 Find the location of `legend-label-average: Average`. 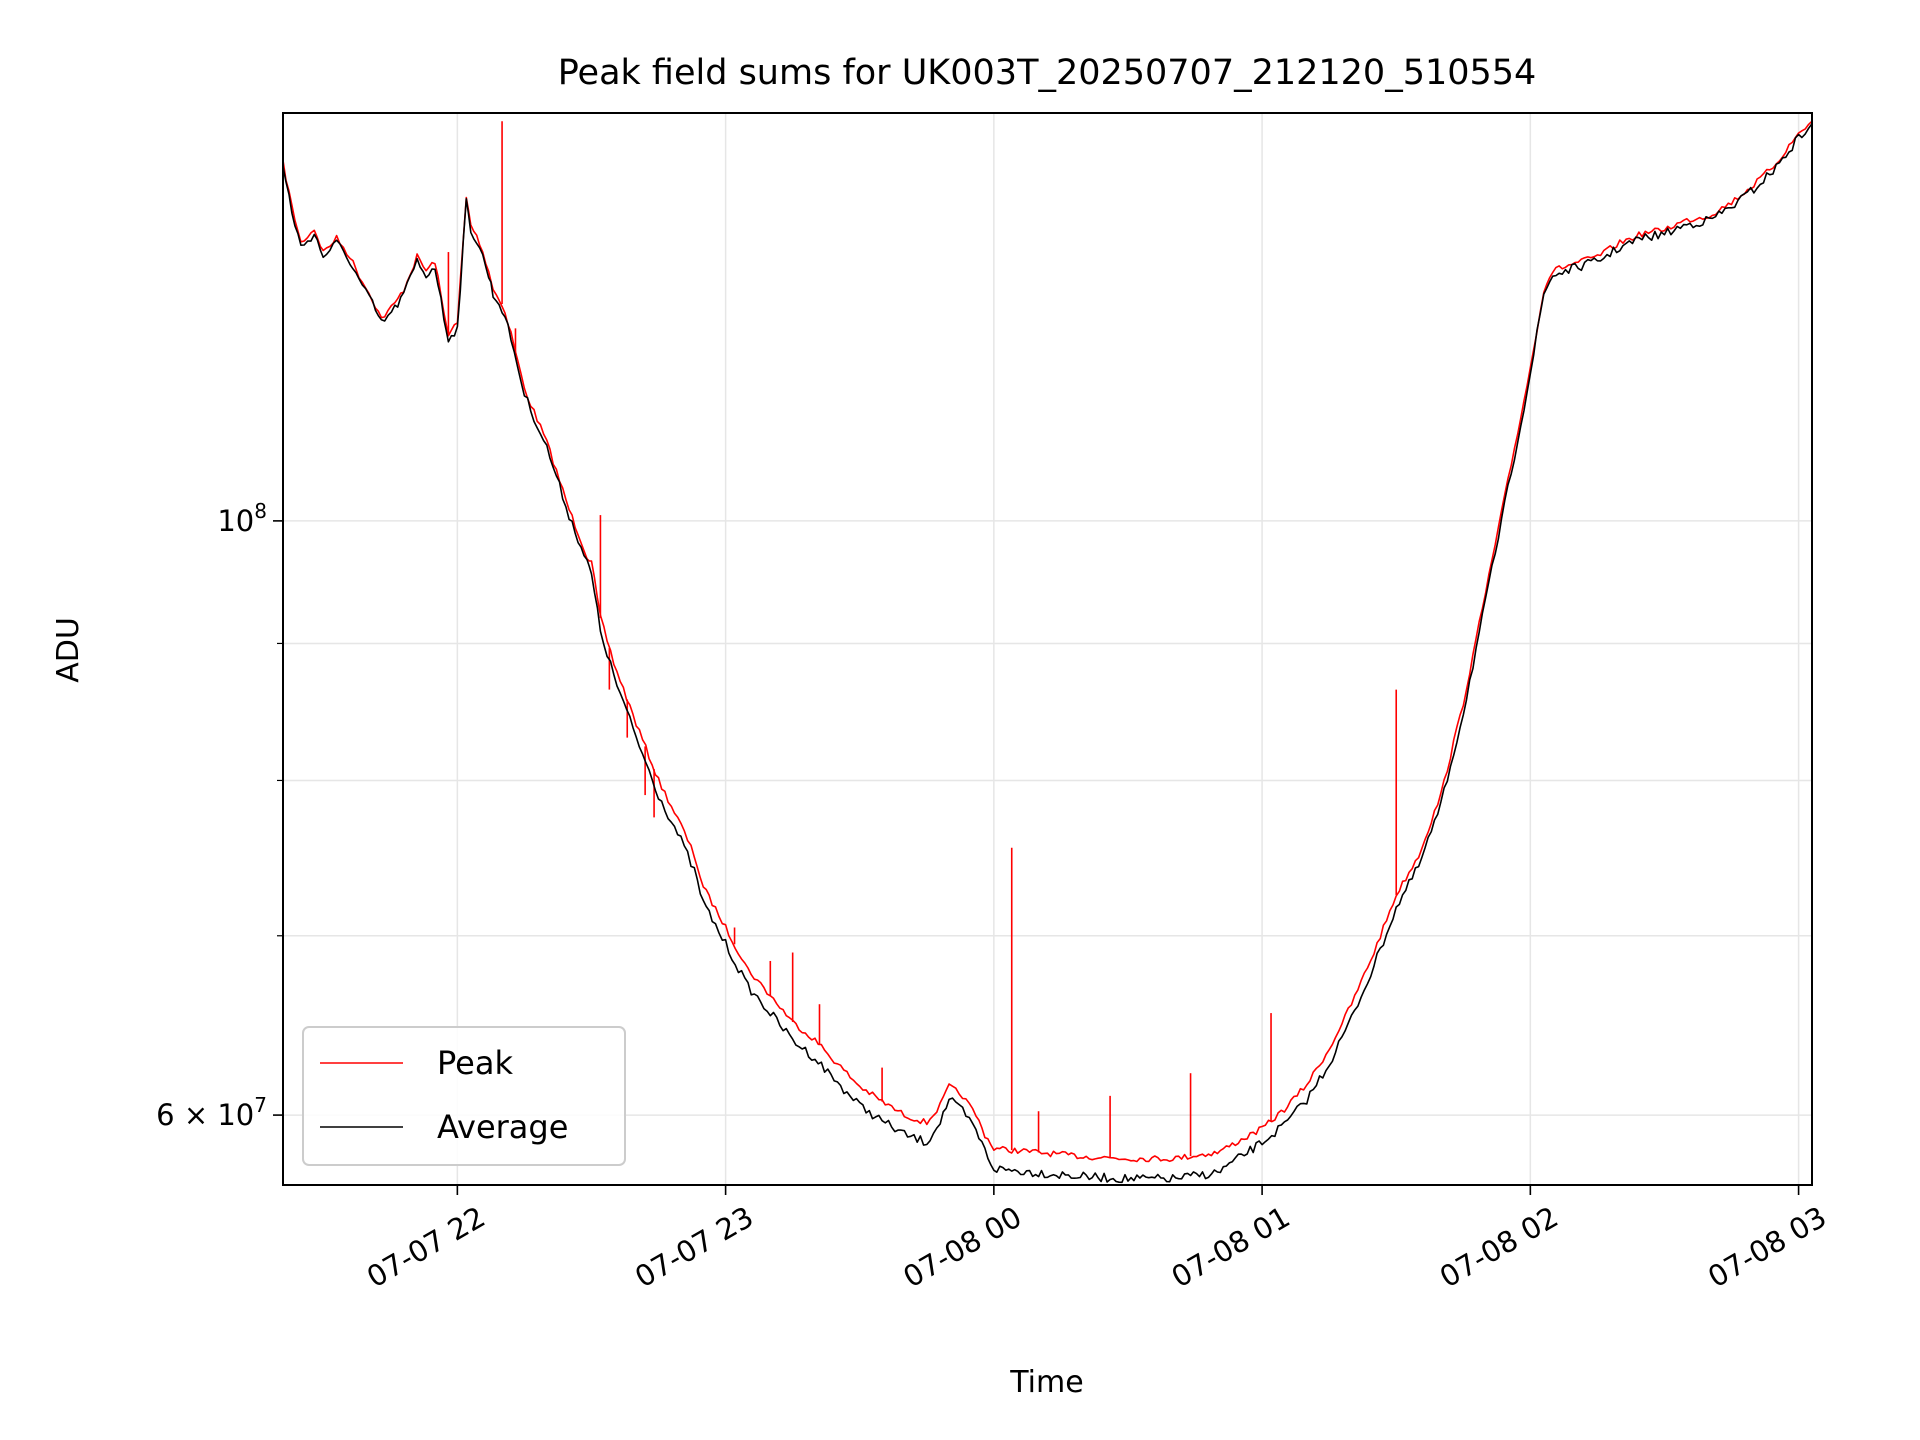

legend-label-average: Average is located at coordinates (502, 1127).